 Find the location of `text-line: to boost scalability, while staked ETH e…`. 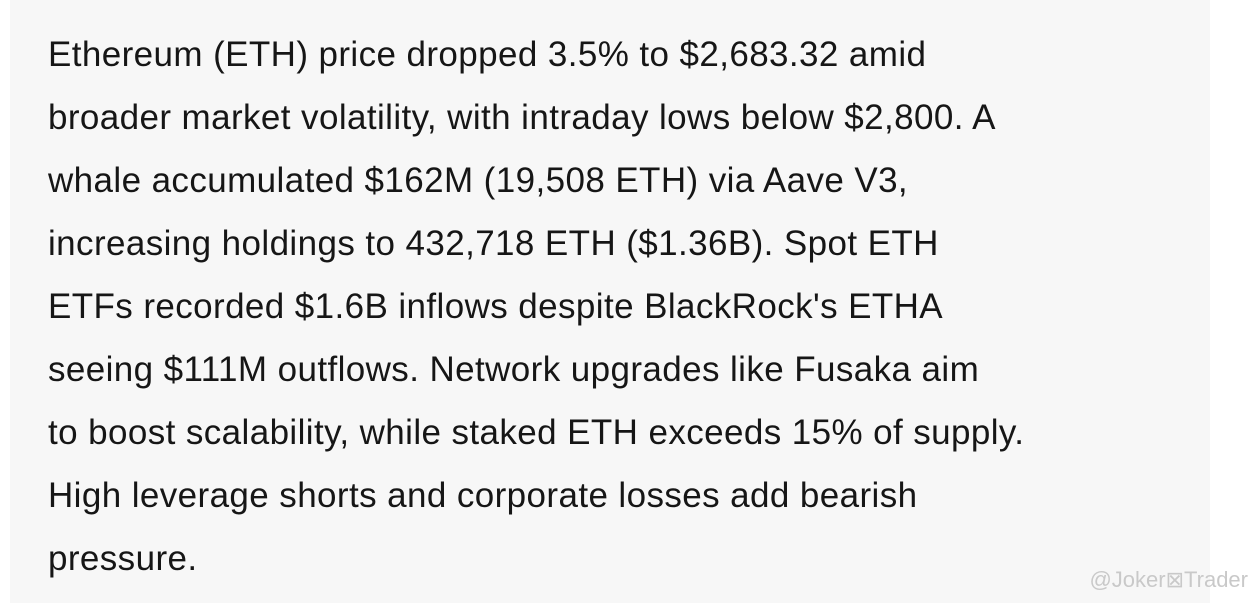

text-line: to boost scalability, while staked ETH e… is located at coordinates (536, 432).